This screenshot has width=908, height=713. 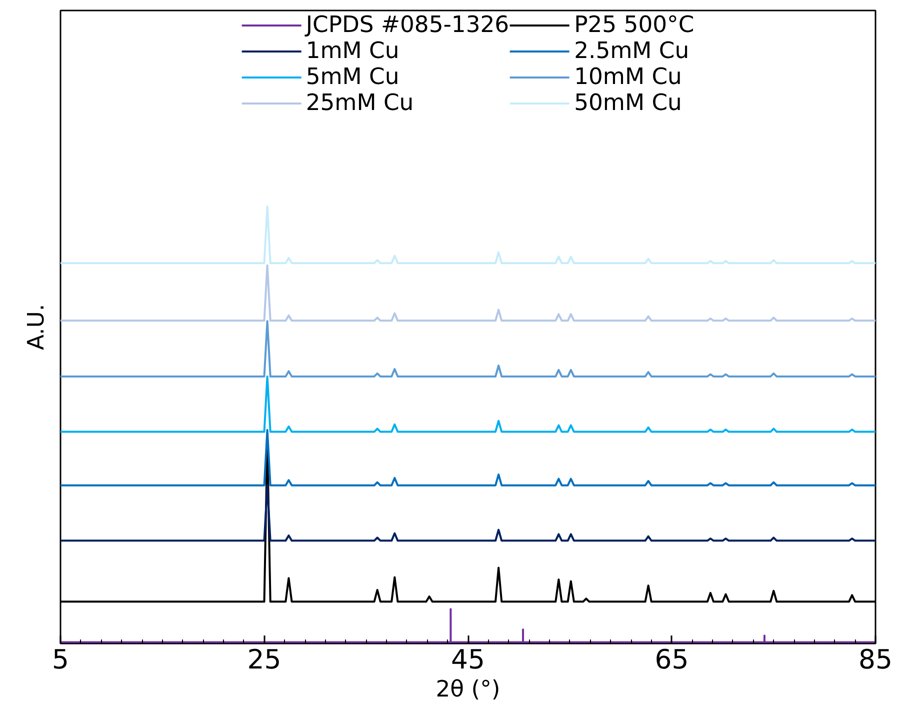 I want to click on x-tick-label: 5, so click(x=60, y=660).